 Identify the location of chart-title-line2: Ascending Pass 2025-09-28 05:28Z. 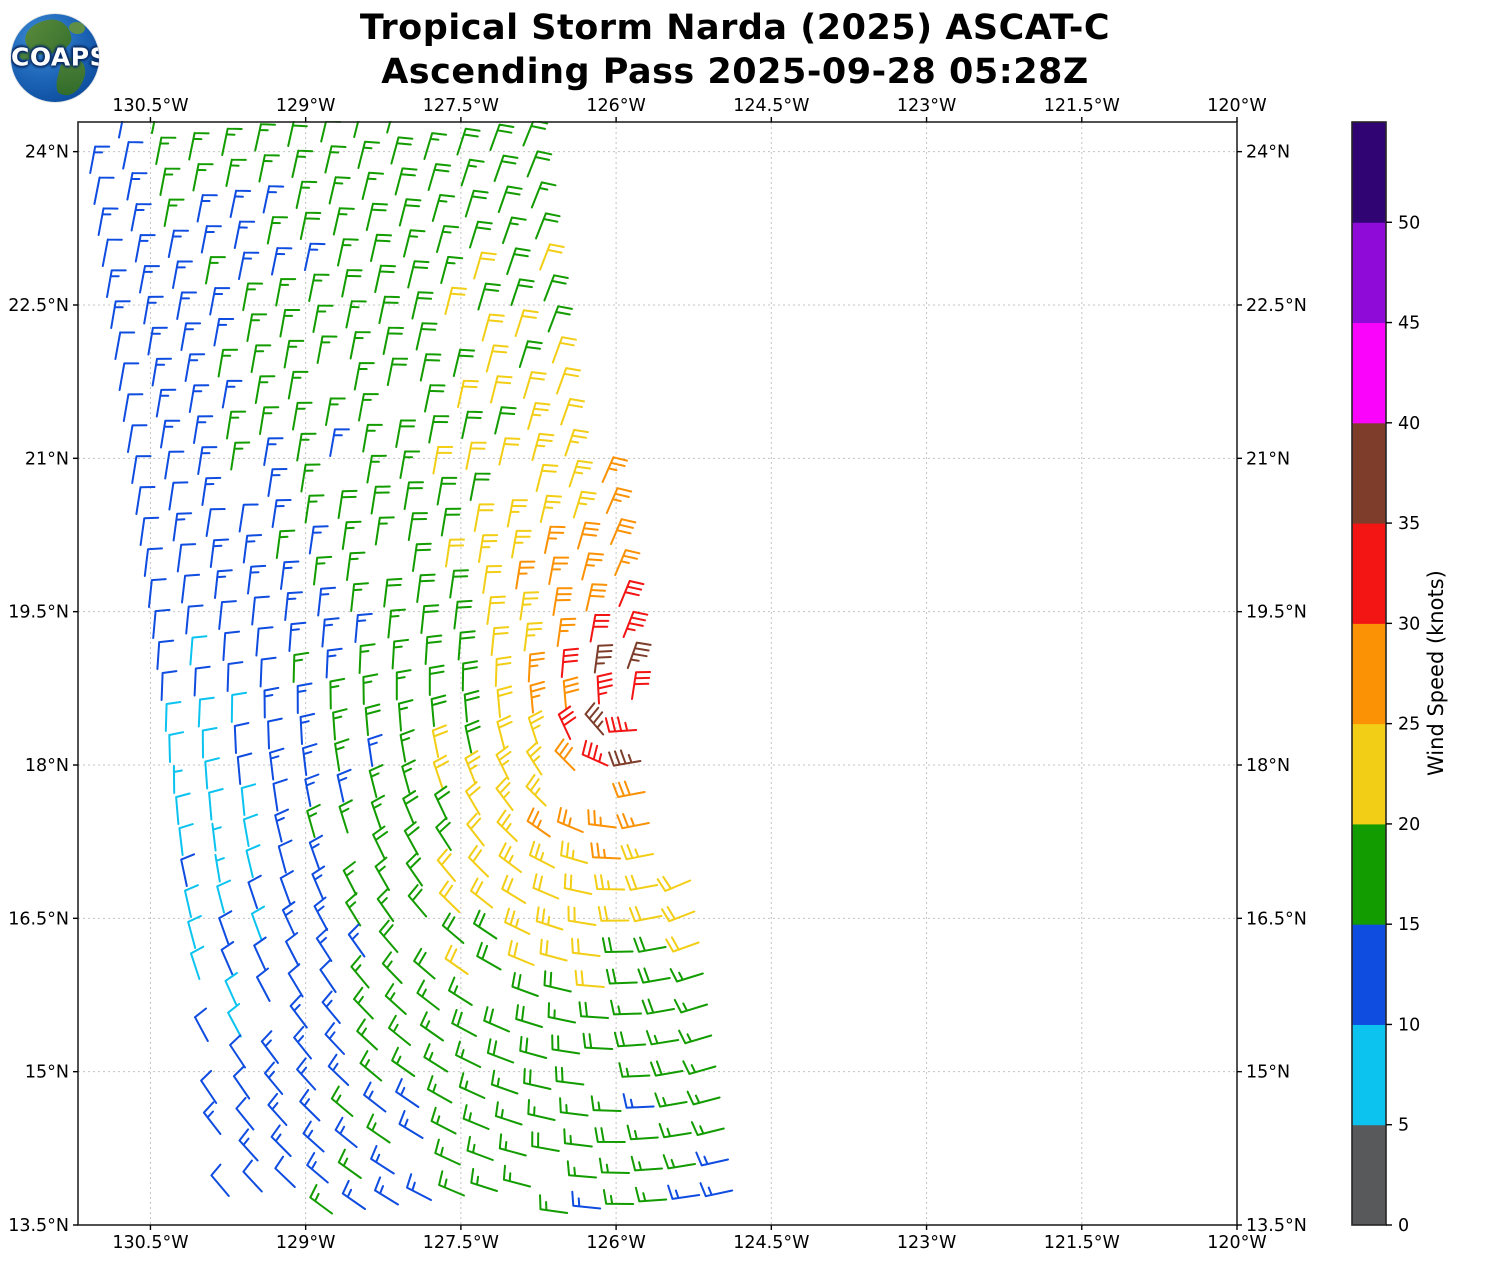
(735, 72).